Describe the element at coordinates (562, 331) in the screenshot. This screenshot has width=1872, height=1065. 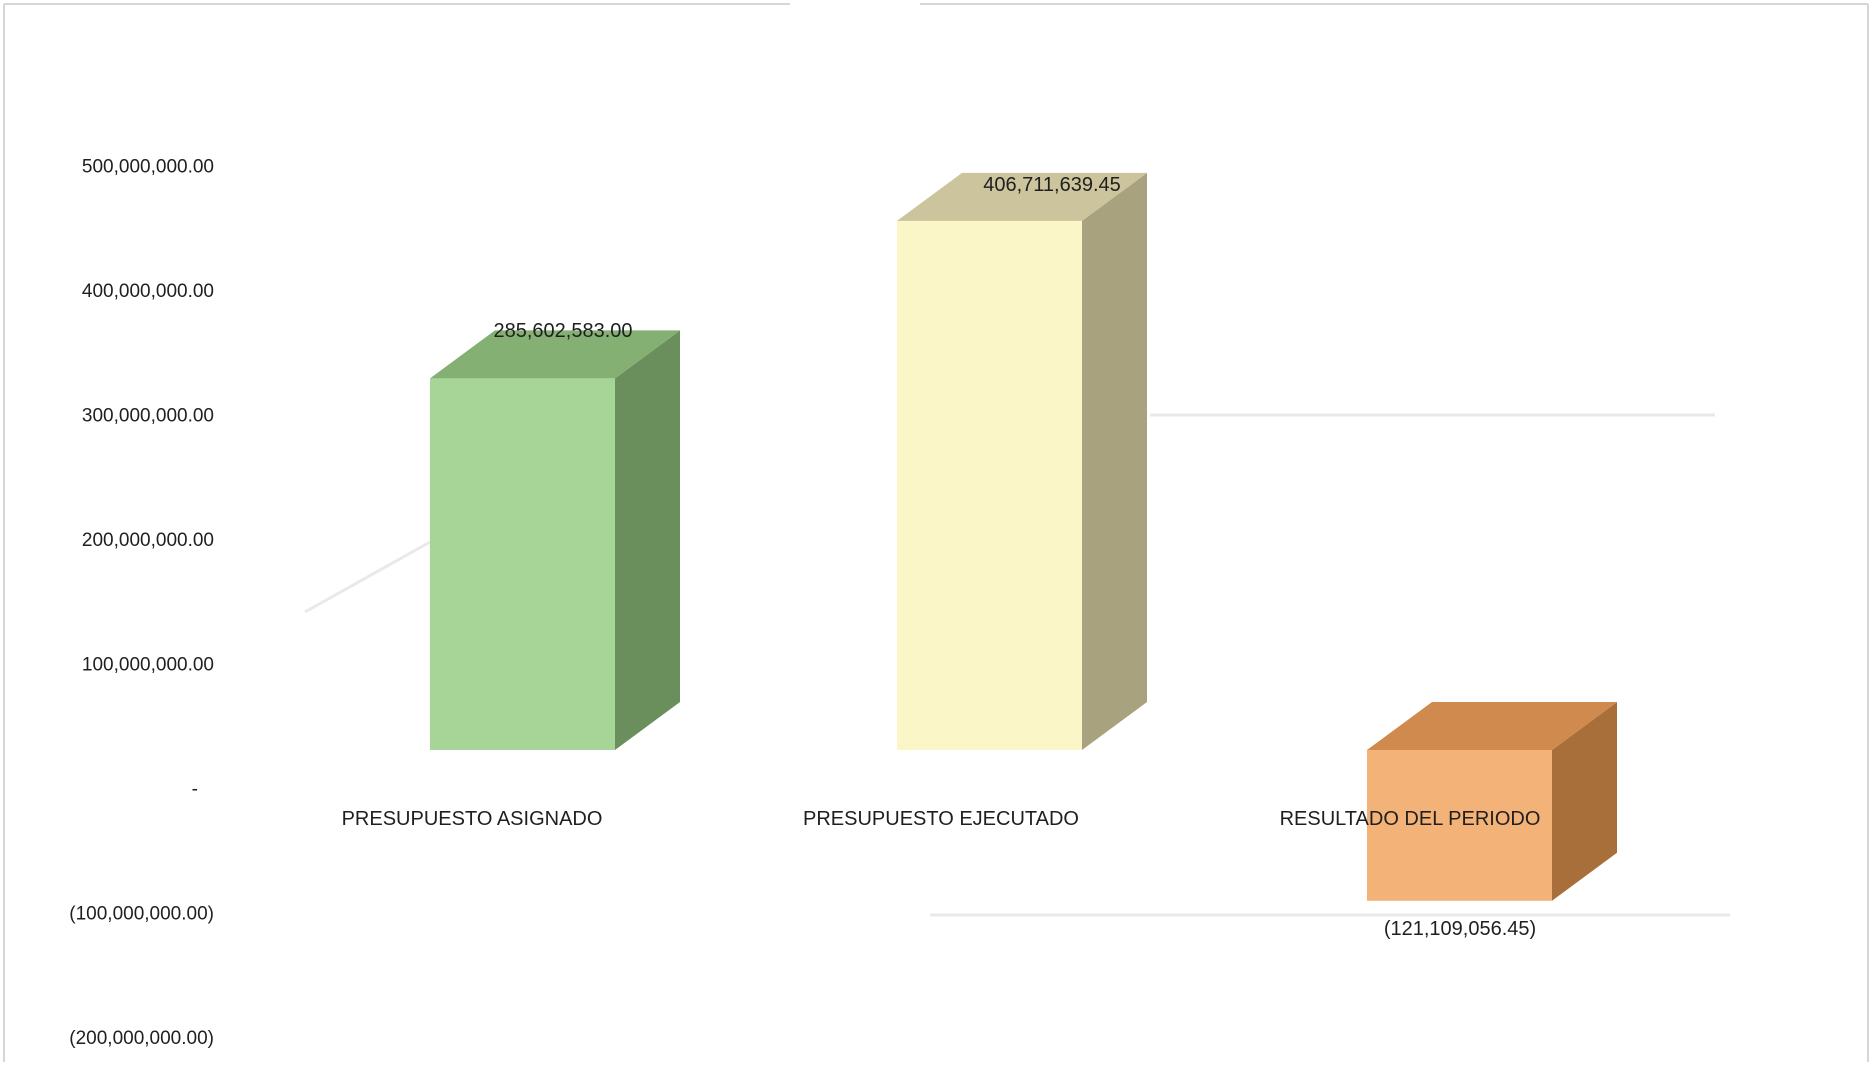
I see `data-label-0: 285,602,583.00` at that location.